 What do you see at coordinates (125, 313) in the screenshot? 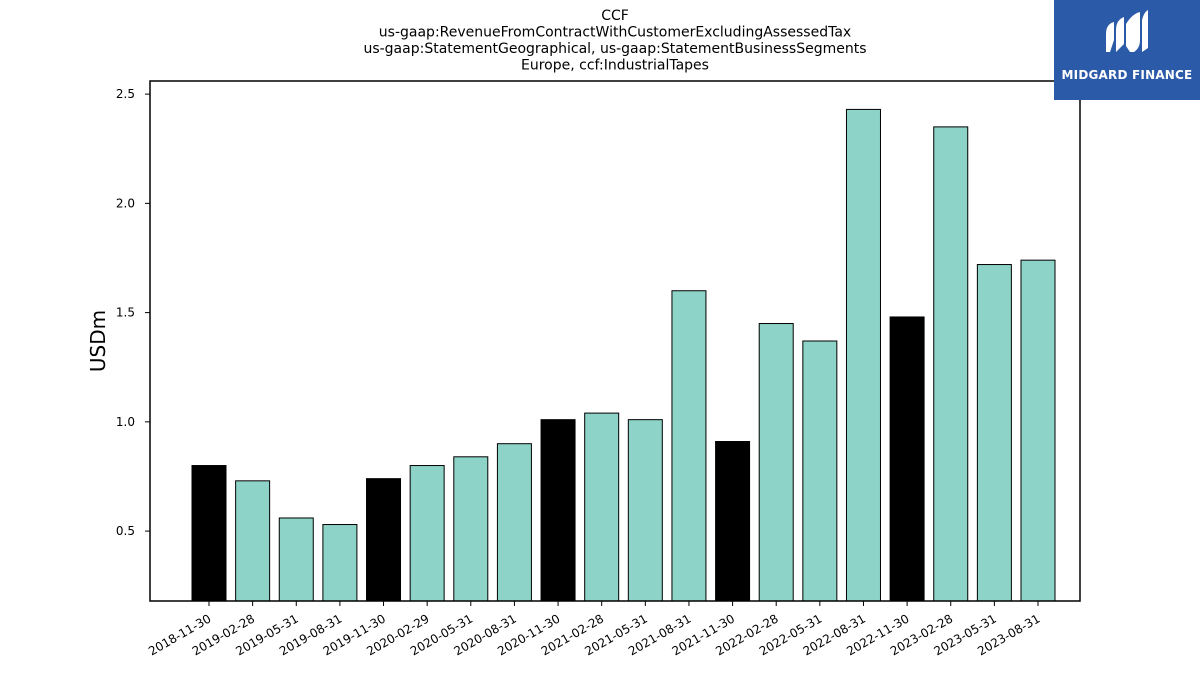
I see `y-tick-label: 1.5` at bounding box center [125, 313].